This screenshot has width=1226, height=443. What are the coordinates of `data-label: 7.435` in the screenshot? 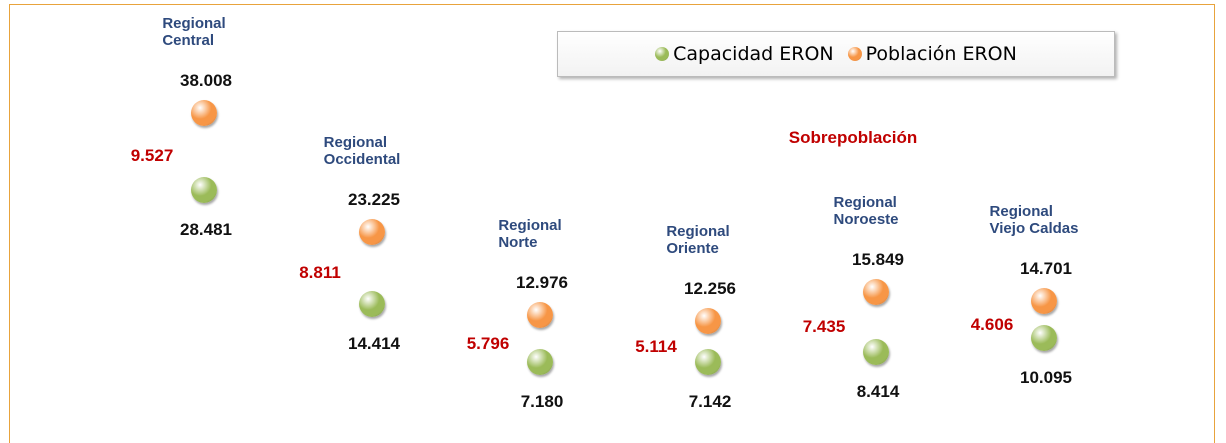 It's located at (824, 326).